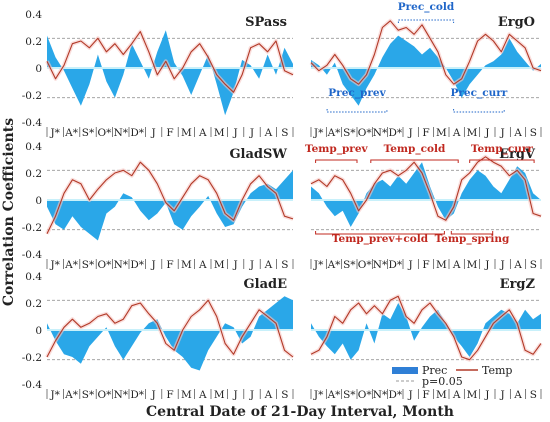 The width and height of the screenshot is (550, 422). What do you see at coordinates (337, 149) in the screenshot?
I see `annotation-temp-prev: Temp_prev` at bounding box center [337, 149].